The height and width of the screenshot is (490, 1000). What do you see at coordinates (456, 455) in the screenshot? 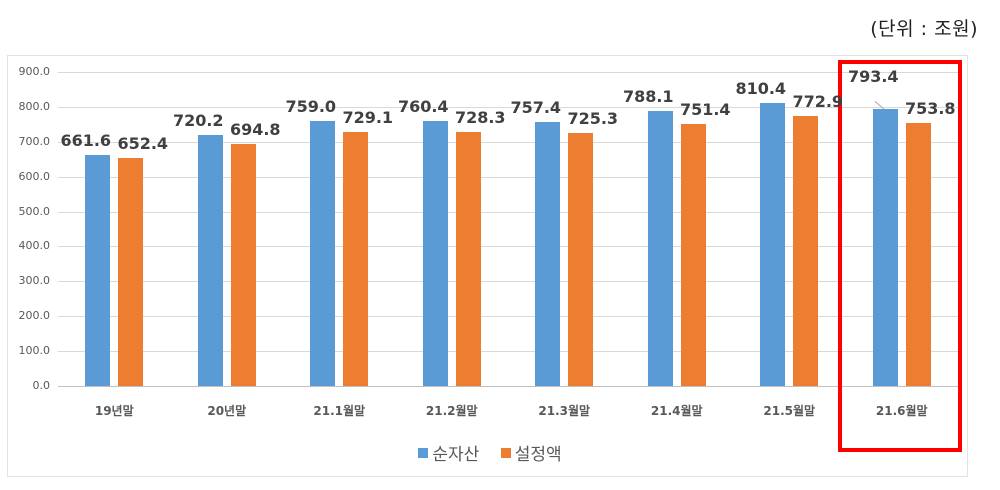
I see `legend-label: 순자산` at bounding box center [456, 455].